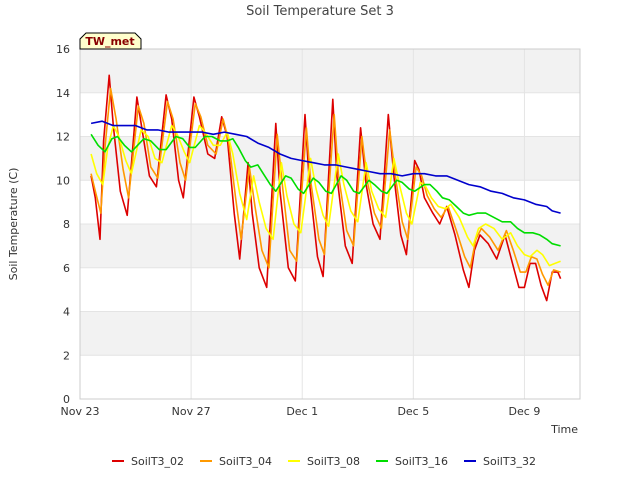 Image resolution: width=640 pixels, height=480 pixels. I want to click on legend-item-soilt3-08: SoilT3_08, so click(324, 461).